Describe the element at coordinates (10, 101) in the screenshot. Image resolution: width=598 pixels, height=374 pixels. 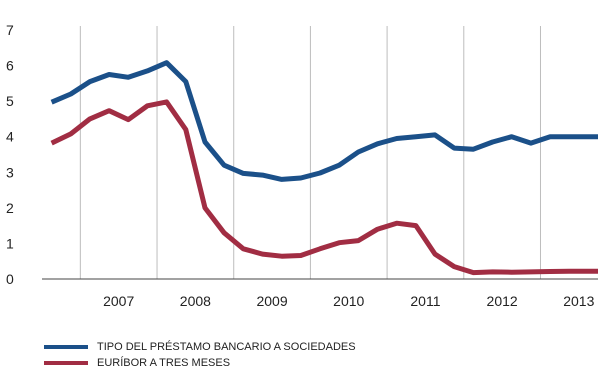
I see `y-tick-label: 5` at that location.